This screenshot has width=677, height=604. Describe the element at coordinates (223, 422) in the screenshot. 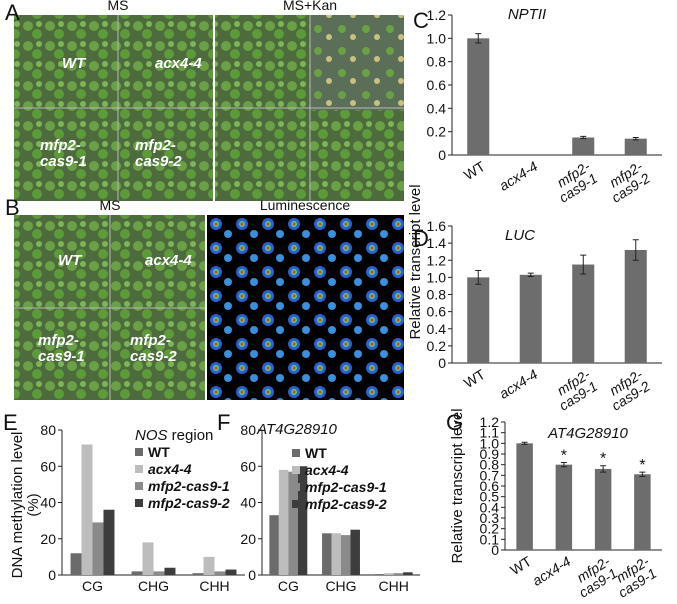

I see `panel-label: F` at that location.